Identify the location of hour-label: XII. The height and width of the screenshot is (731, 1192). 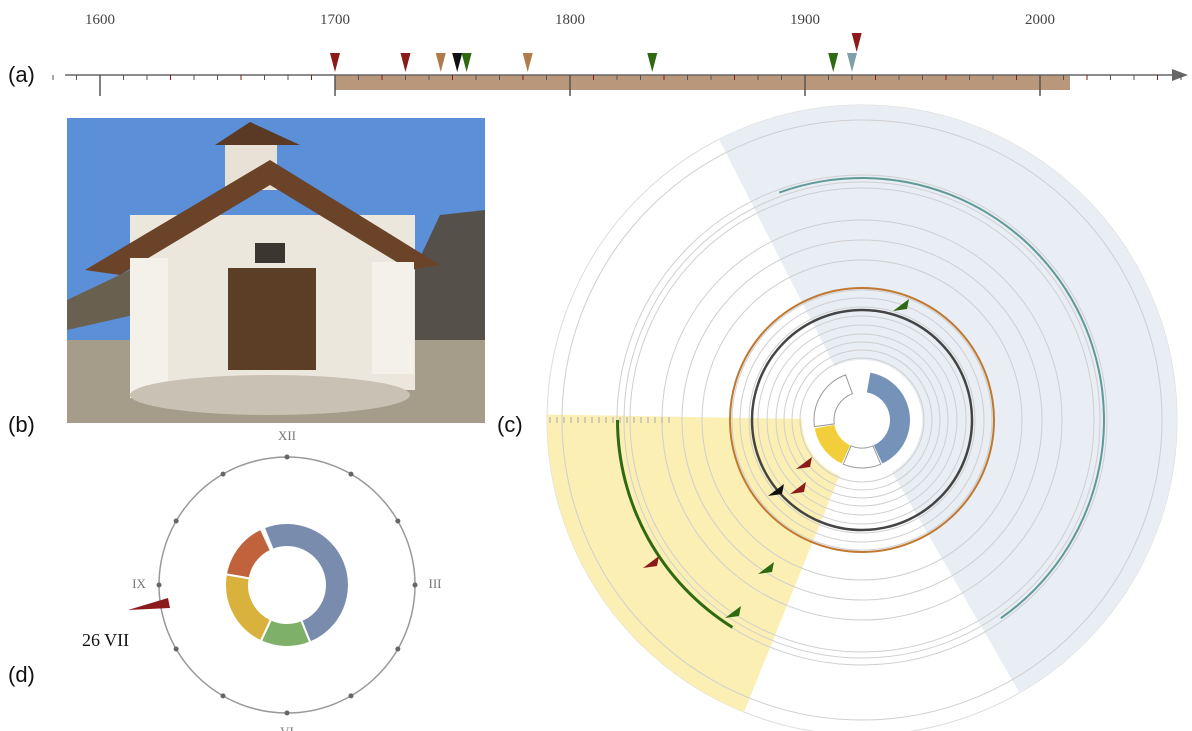
(287, 435).